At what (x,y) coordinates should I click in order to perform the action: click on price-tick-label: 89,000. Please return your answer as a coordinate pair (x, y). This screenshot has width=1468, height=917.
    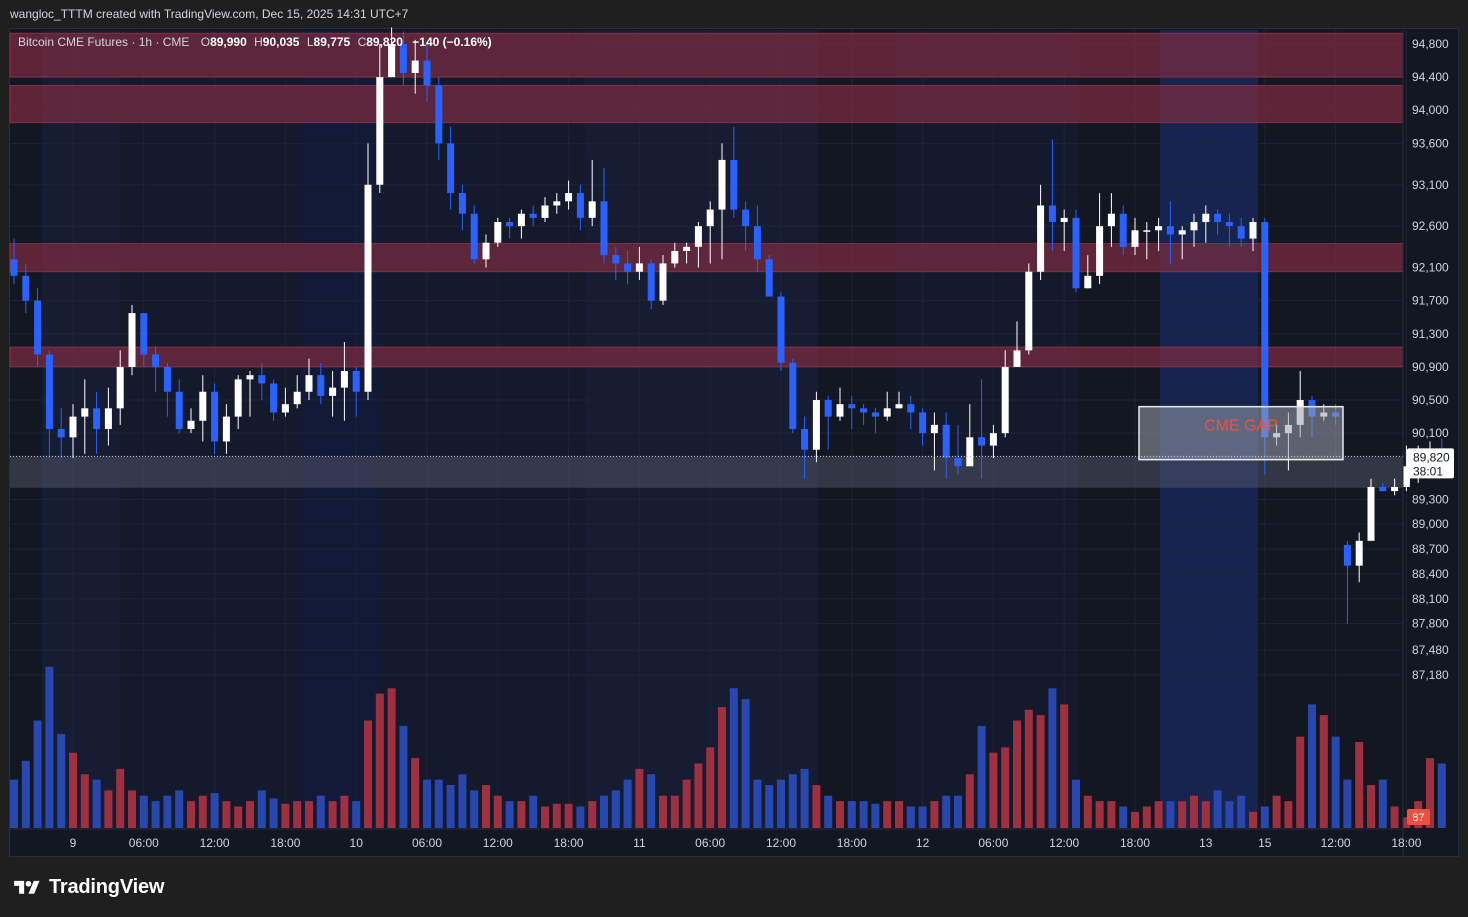
    Looking at the image, I should click on (1430, 524).